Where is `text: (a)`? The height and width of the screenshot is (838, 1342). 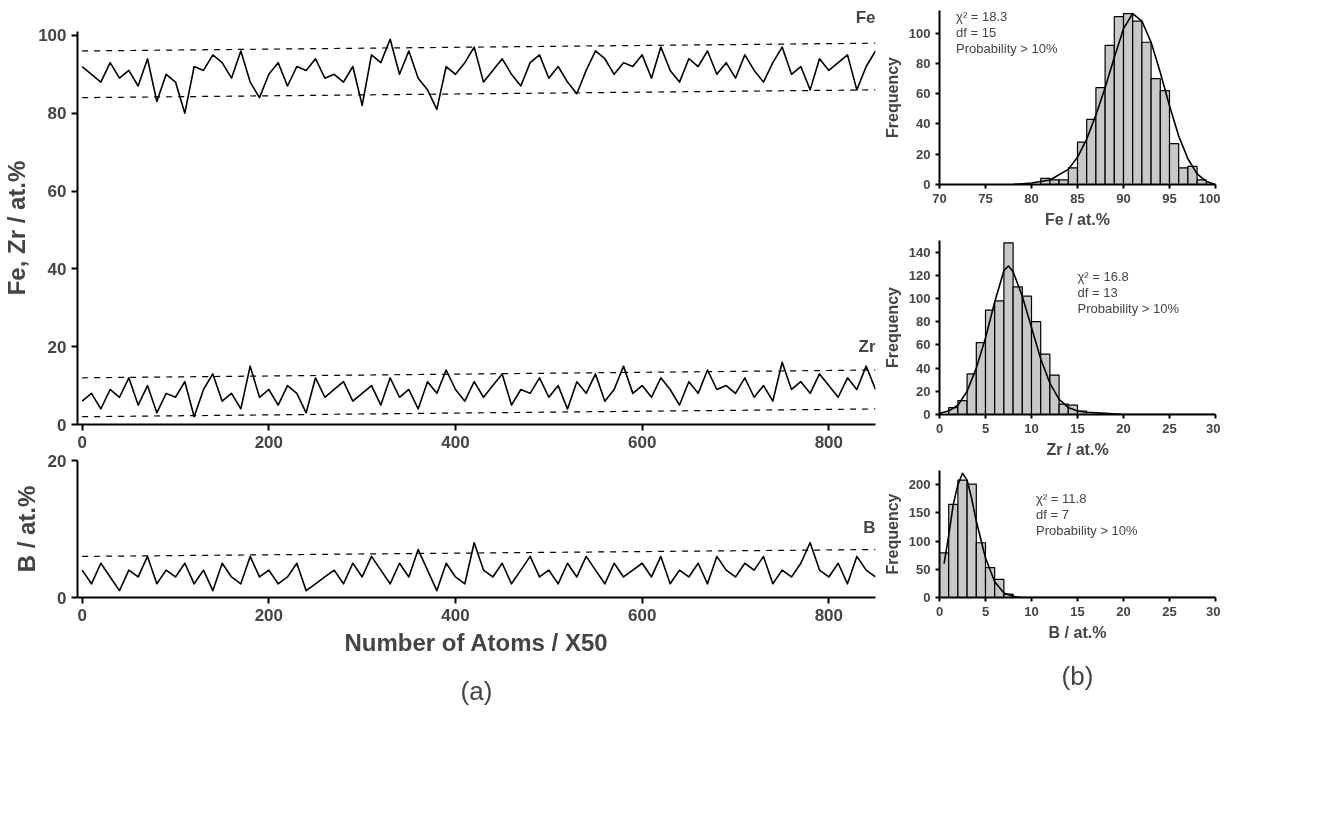
text: (a) is located at coordinates (476, 690).